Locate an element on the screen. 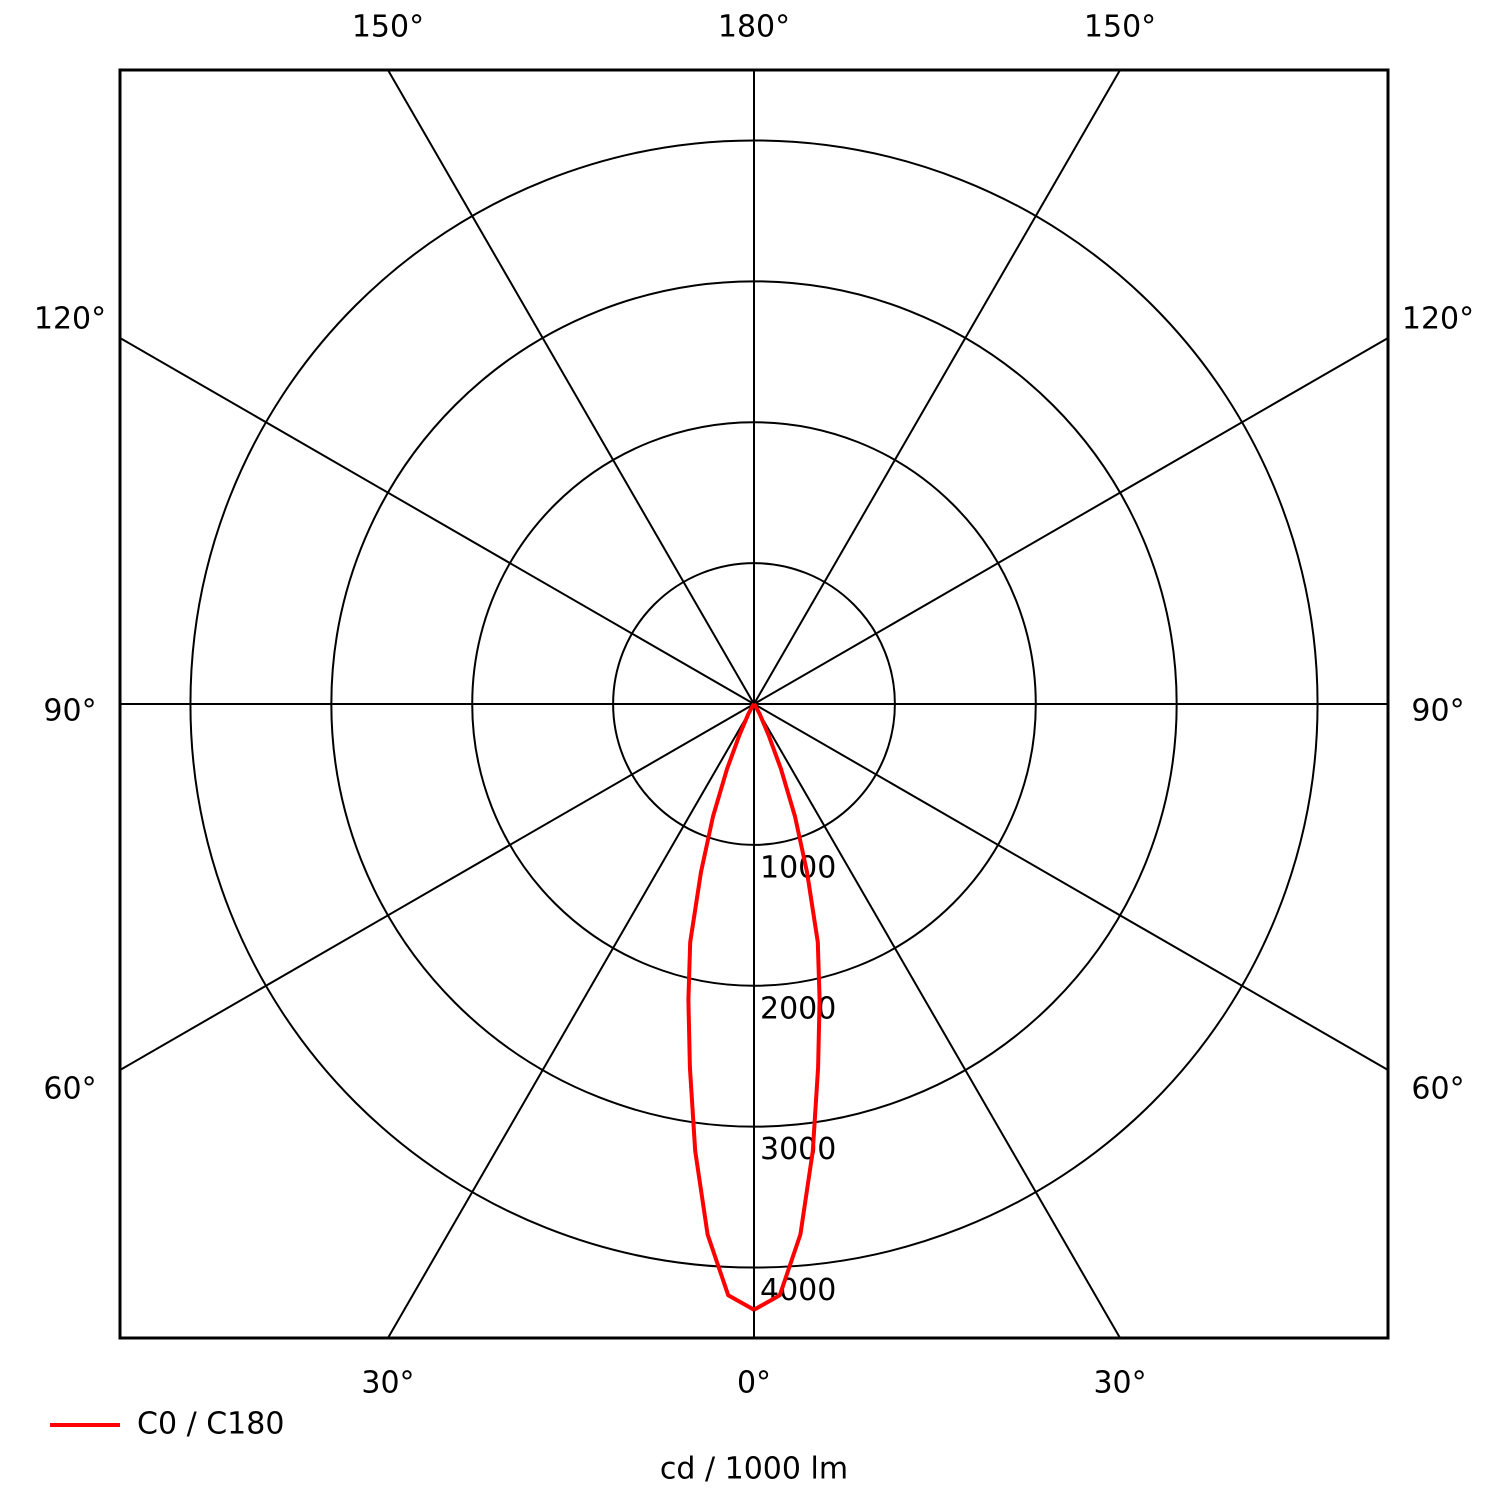 Image resolution: width=1500 pixels, height=1500 pixels. r-tick-label: 2000 is located at coordinates (798, 1008).